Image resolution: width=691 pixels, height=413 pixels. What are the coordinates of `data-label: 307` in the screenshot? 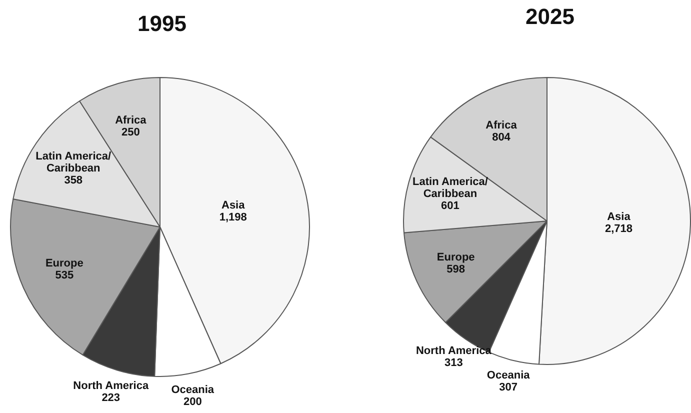 It's located at (508, 387).